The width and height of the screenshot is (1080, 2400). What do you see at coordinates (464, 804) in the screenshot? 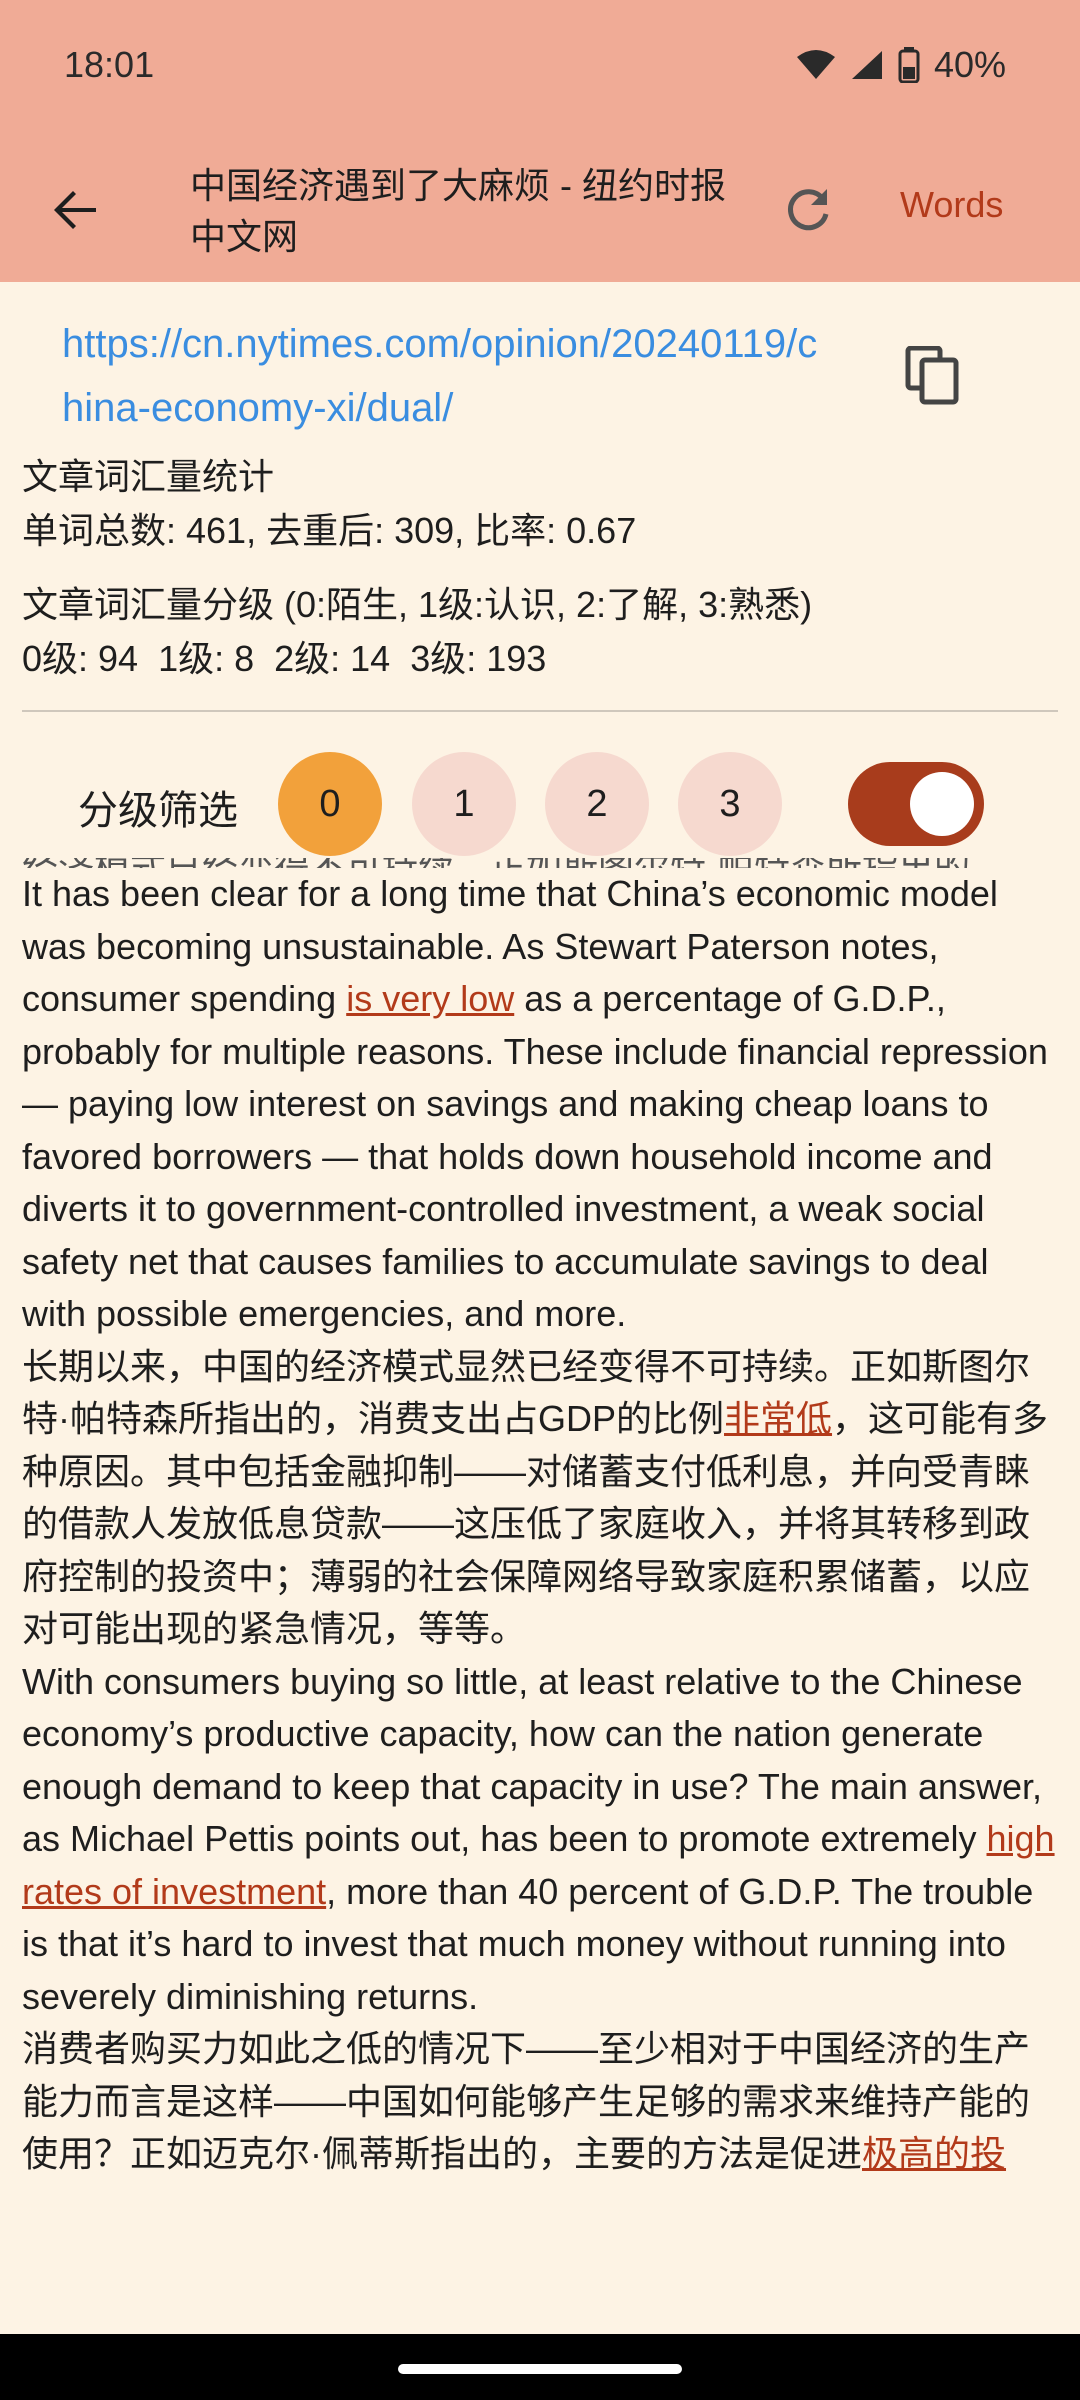
I see `level-chip-1: 1` at bounding box center [464, 804].